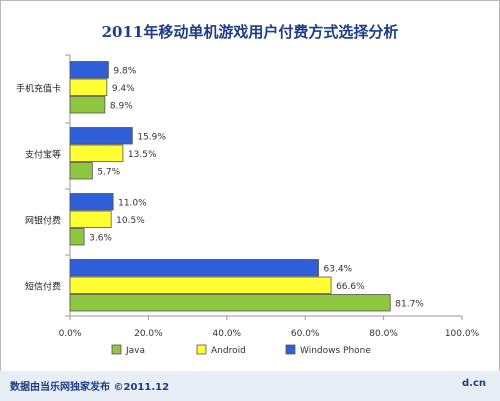 Image resolution: width=500 pixels, height=401 pixels. Describe the element at coordinates (121, 106) in the screenshot. I see `data-label: 8.9%` at that location.